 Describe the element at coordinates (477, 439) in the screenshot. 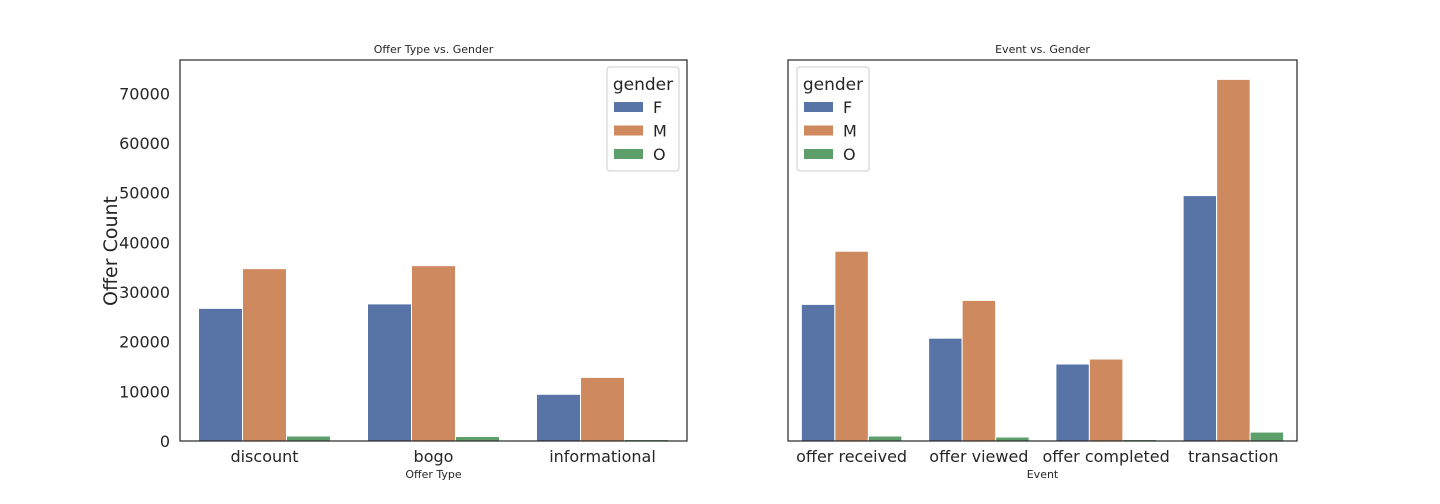

I see `bar-bogo-o` at that location.